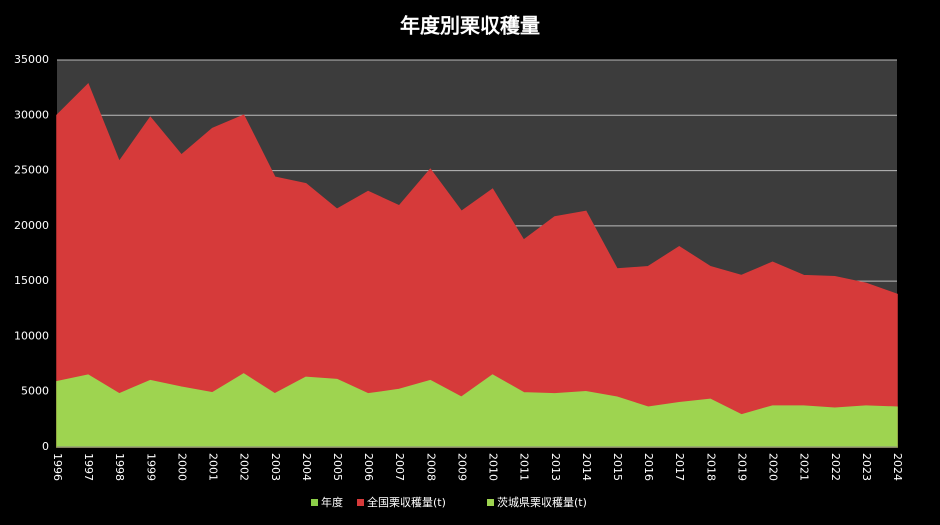 The height and width of the screenshot is (525, 940). Describe the element at coordinates (337, 467) in the screenshot. I see `x-tick-label: 2005` at that location.